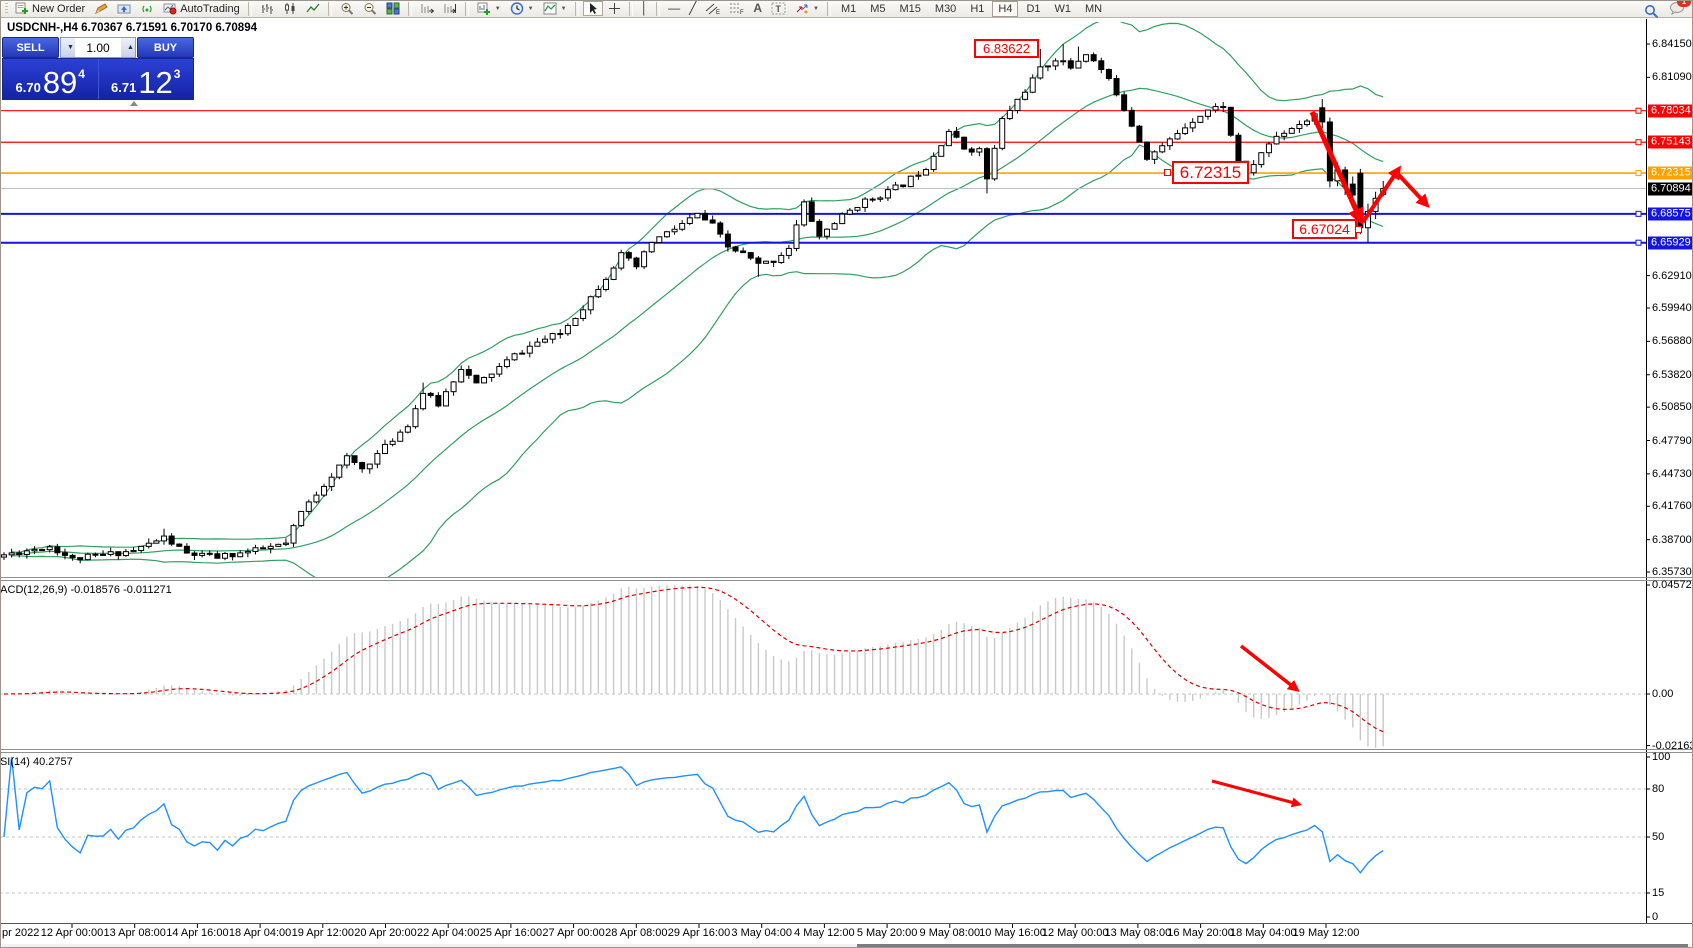  I want to click on volume-down-button: ▼, so click(68, 47).